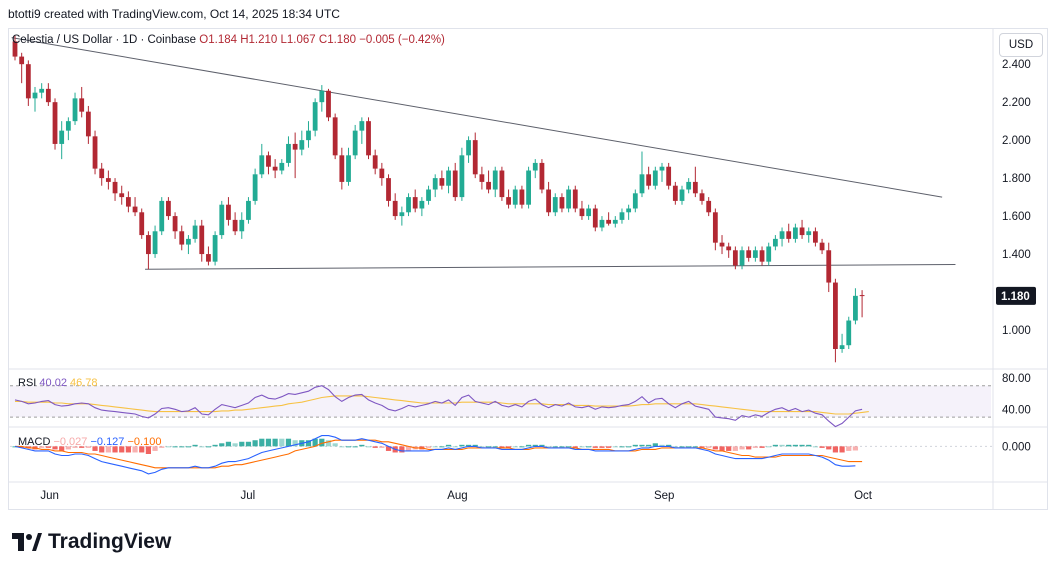 The width and height of the screenshot is (1057, 571). What do you see at coordinates (34, 442) in the screenshot?
I see `macd-label: MACD` at bounding box center [34, 442].